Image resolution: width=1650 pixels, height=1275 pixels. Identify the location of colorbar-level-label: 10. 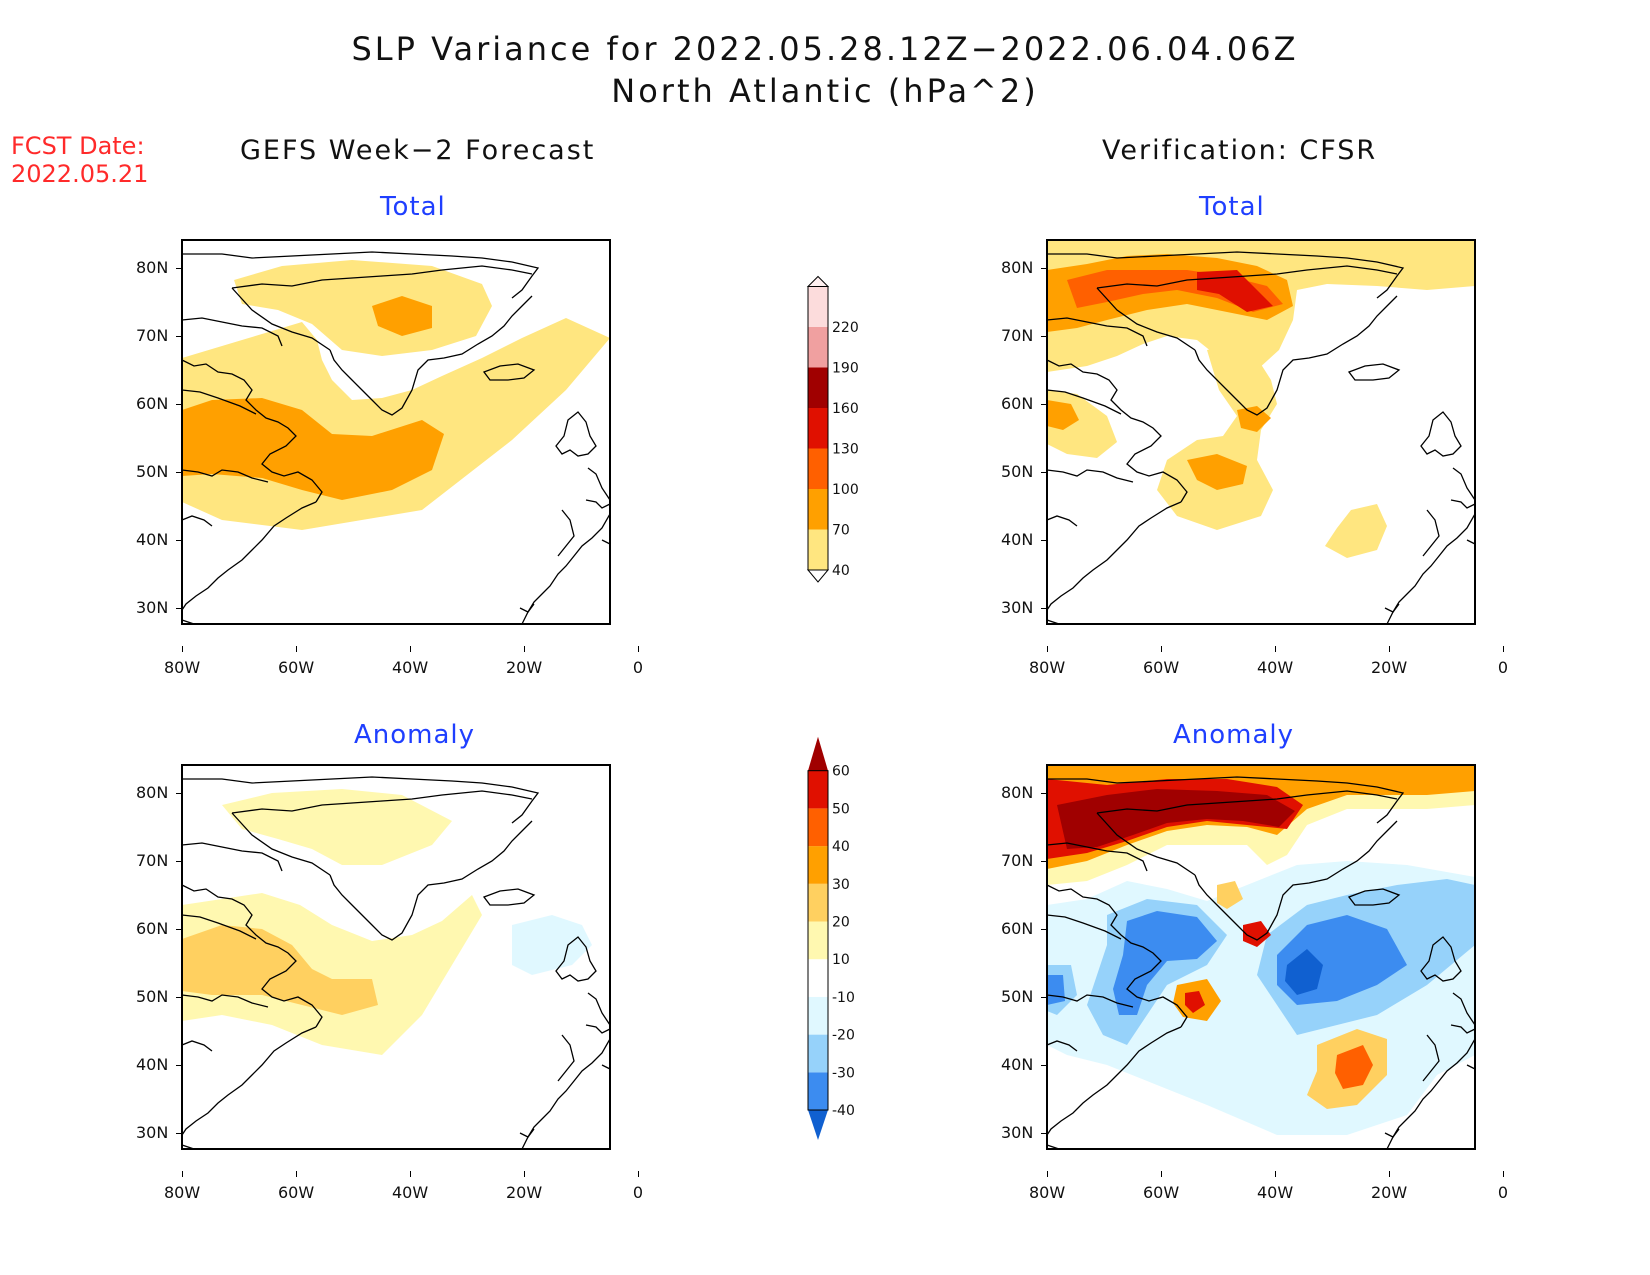
(841, 960).